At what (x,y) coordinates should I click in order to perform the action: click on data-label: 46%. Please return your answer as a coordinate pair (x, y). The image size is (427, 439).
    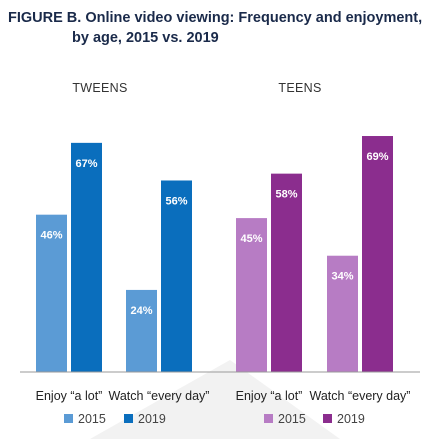
    Looking at the image, I should click on (51, 236).